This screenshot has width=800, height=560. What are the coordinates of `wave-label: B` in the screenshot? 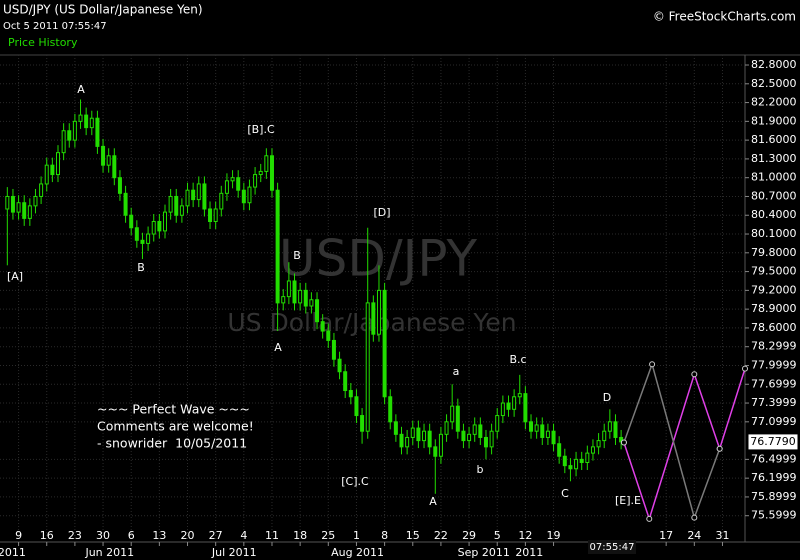 It's located at (141, 267).